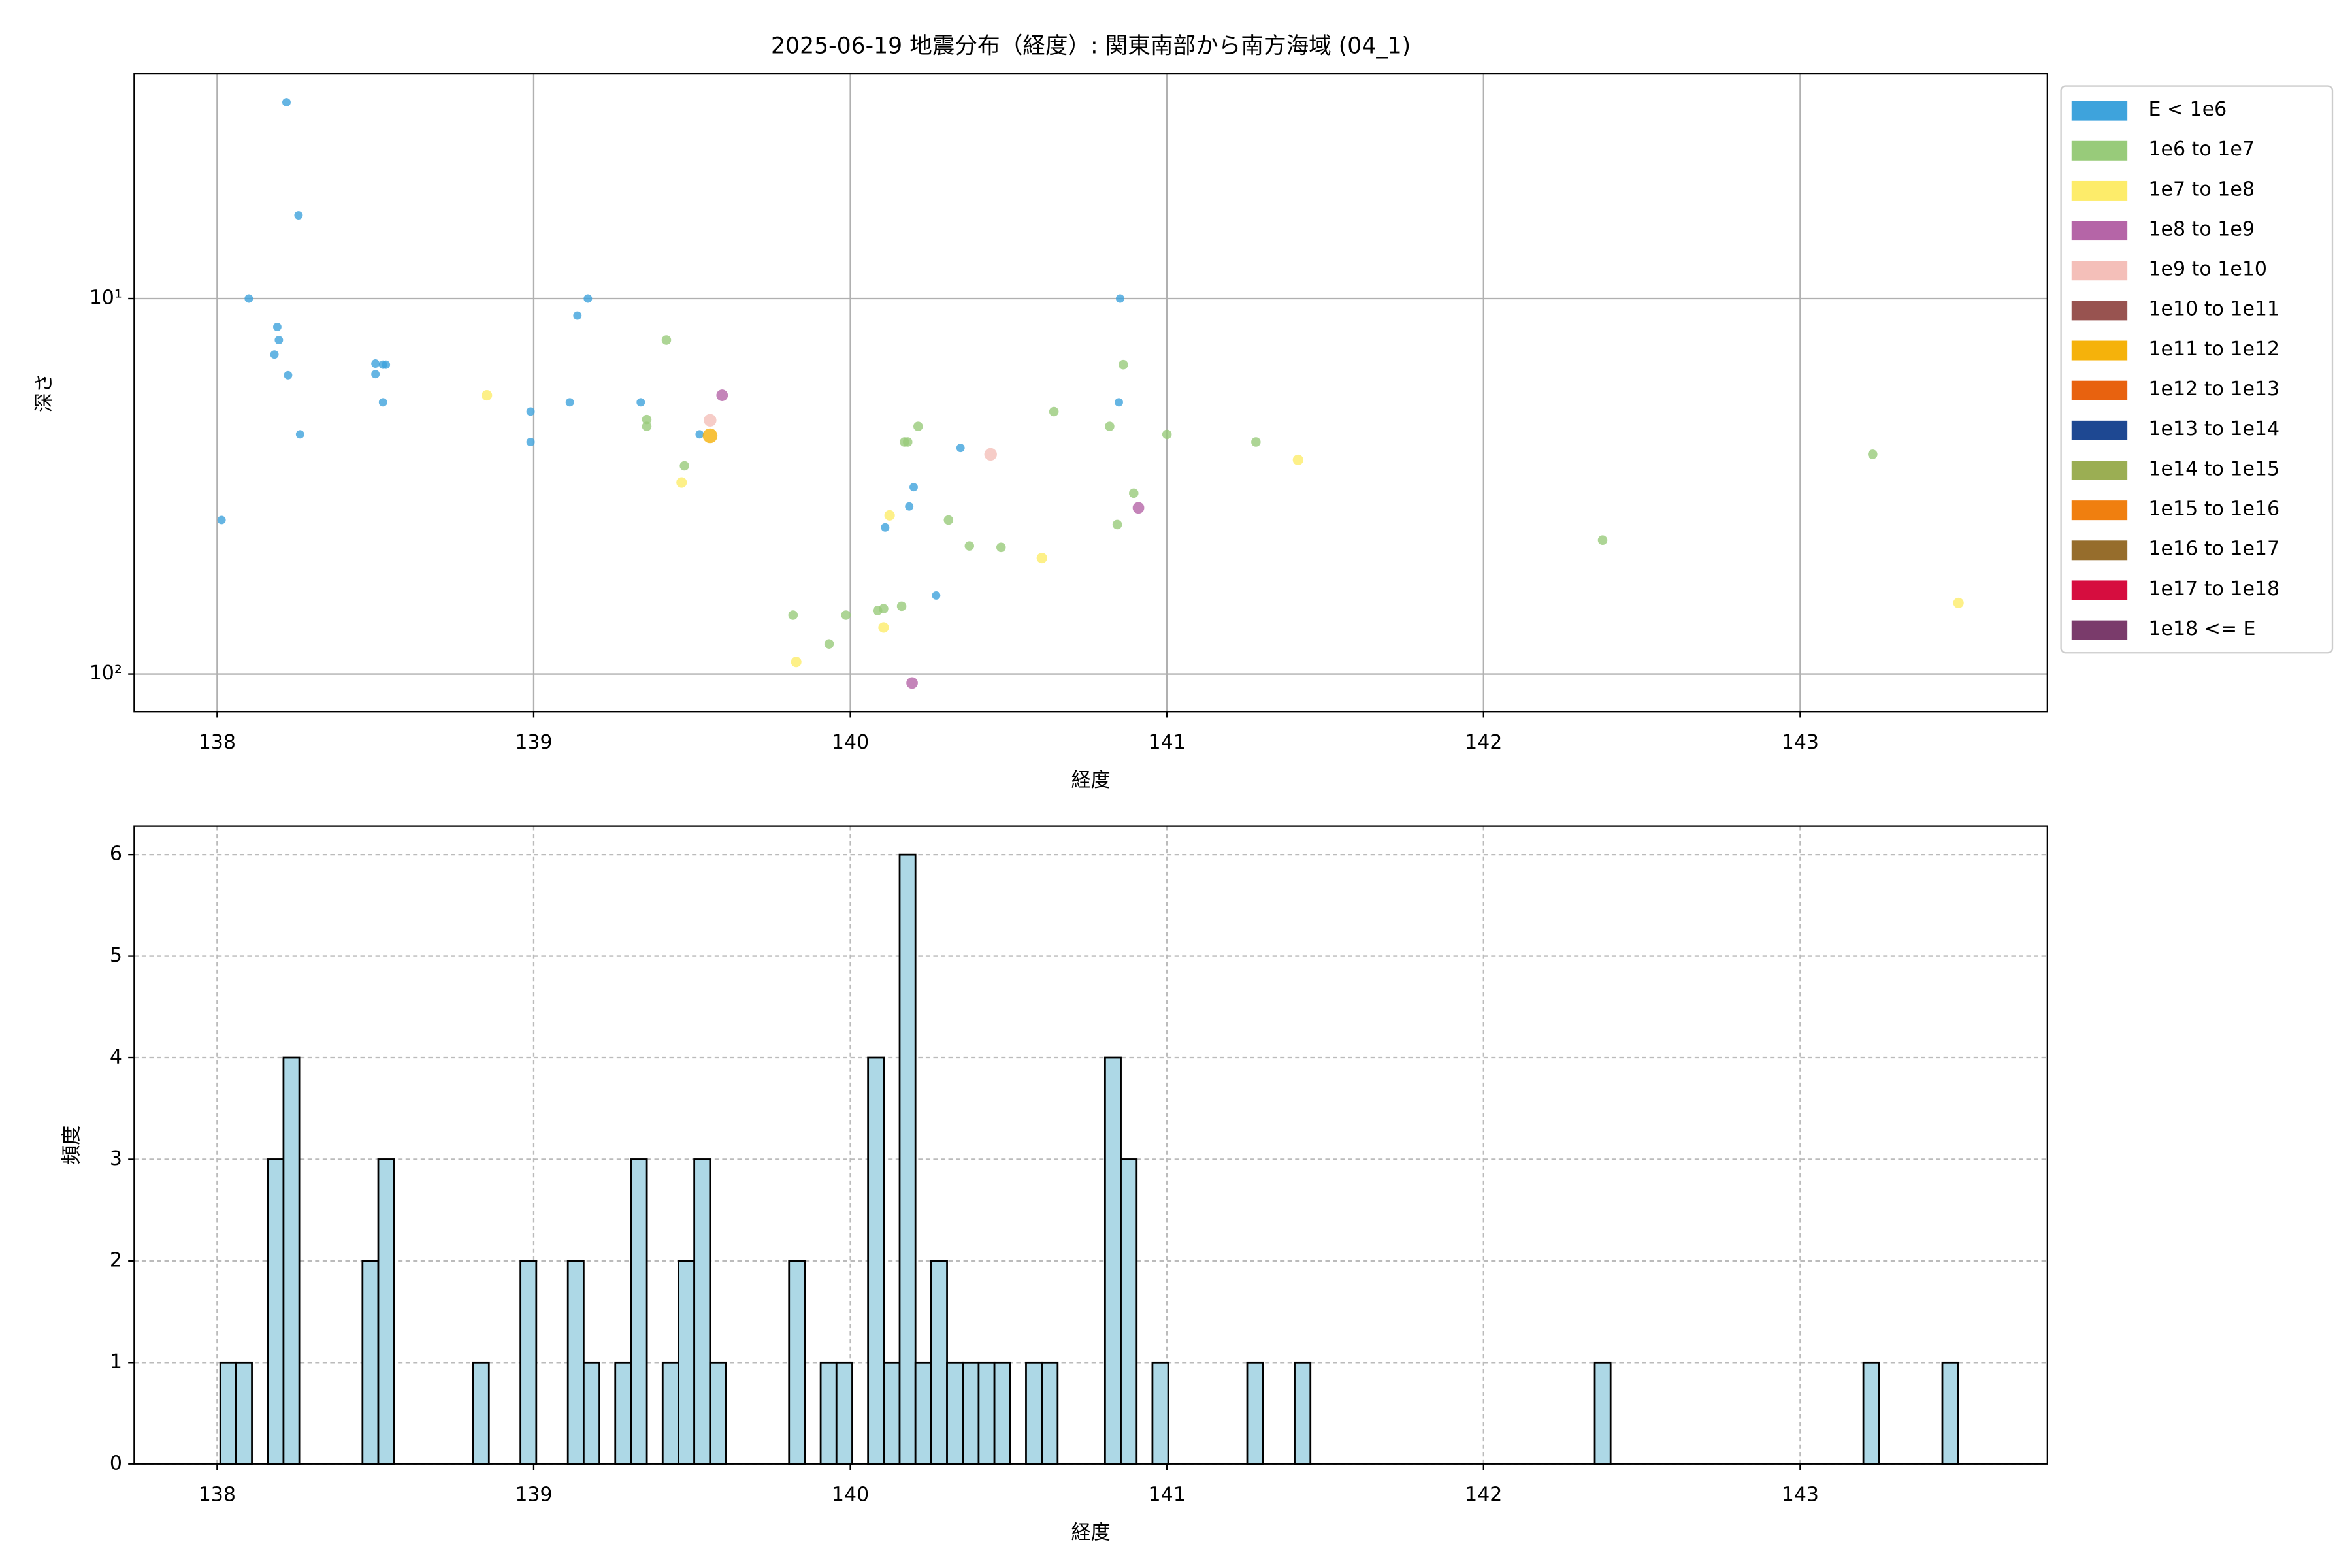 This screenshot has width=2352, height=1568. I want to click on y-tick-label: 5, so click(116, 955).